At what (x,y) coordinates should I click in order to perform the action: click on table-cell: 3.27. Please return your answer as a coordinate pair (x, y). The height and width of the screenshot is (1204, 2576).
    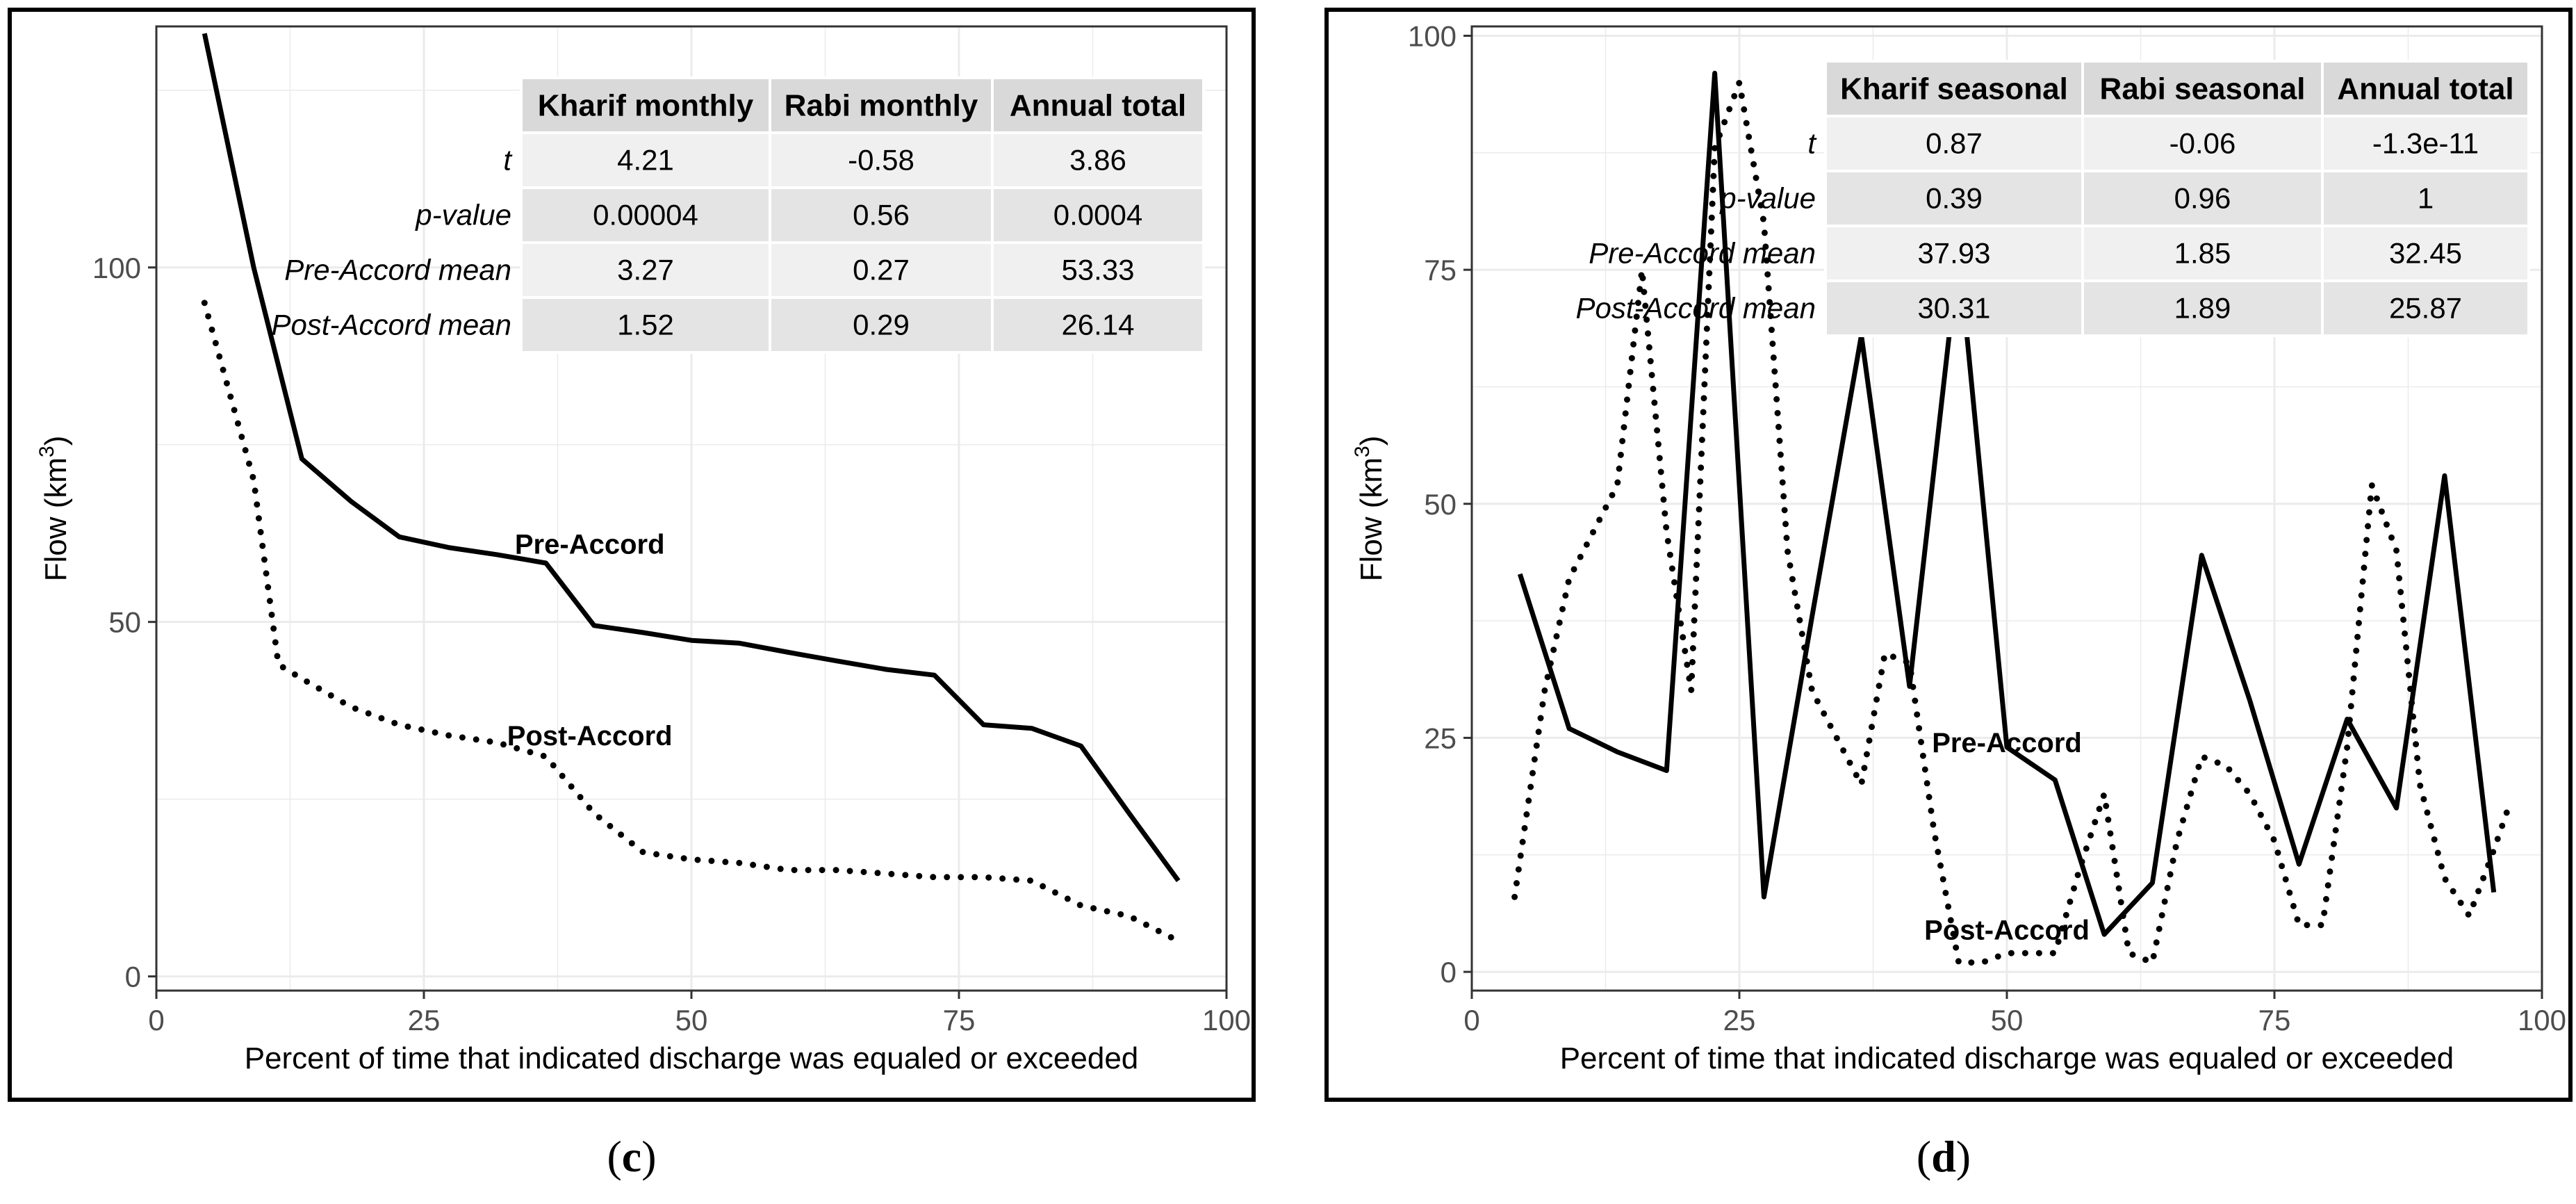
    Looking at the image, I should click on (645, 270).